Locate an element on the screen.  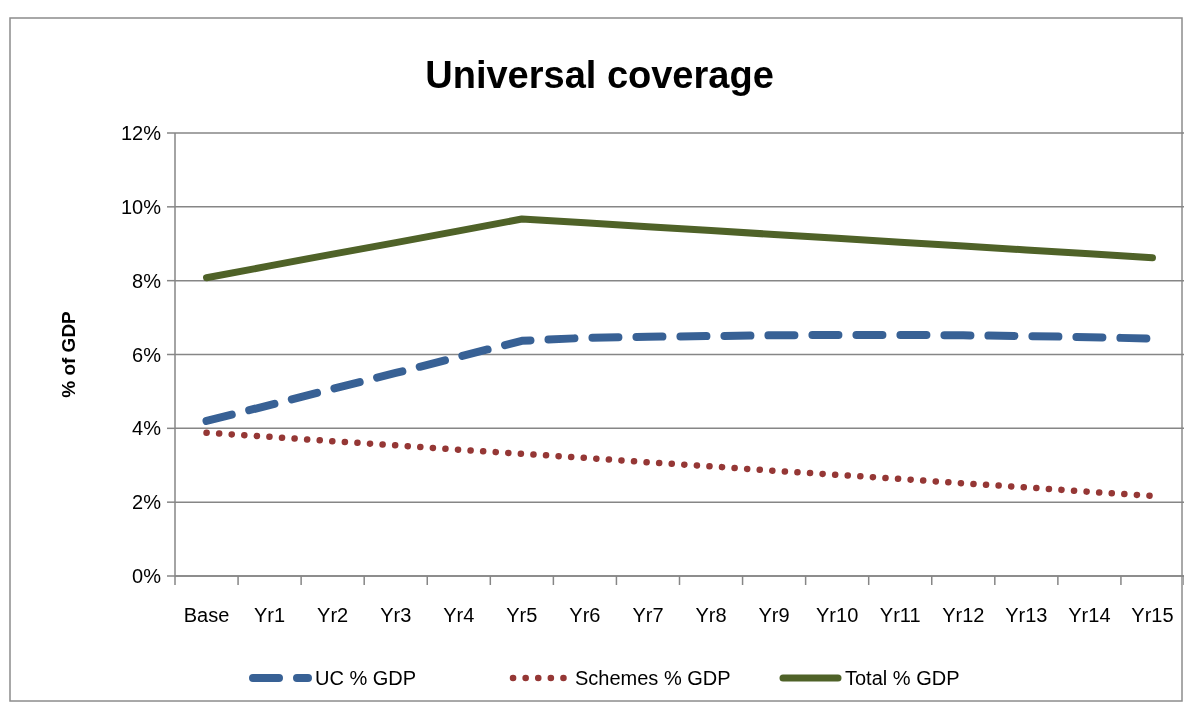
x-tick-label: Yr10 is located at coordinates (837, 615).